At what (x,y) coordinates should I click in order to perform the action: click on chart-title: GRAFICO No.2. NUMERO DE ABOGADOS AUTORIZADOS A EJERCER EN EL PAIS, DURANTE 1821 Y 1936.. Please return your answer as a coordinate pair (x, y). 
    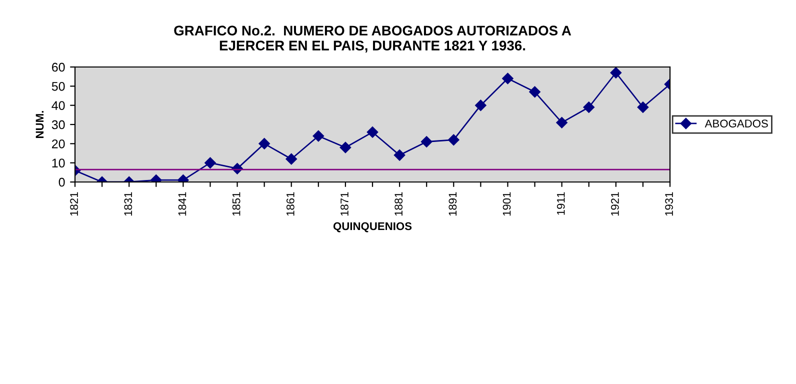
    Looking at the image, I should click on (373, 39).